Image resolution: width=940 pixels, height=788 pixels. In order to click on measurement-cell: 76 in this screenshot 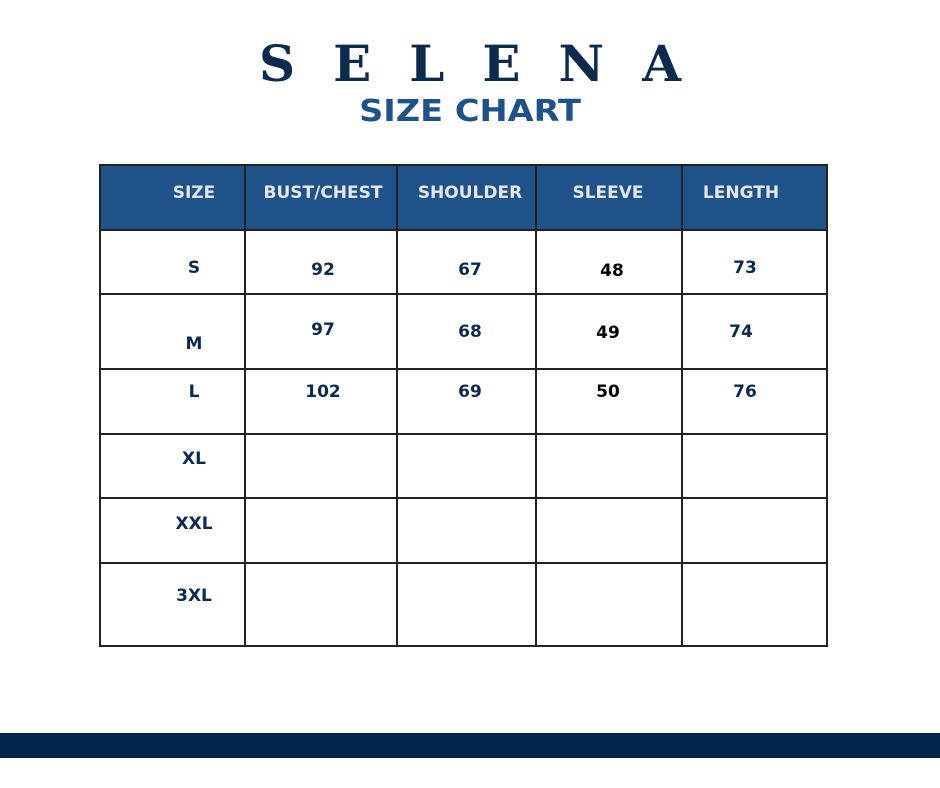, I will do `click(745, 392)`.